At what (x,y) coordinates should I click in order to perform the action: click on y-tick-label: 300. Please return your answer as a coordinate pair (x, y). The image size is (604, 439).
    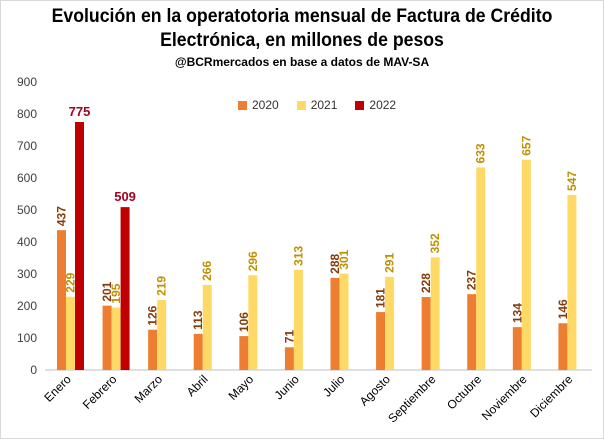
    Looking at the image, I should click on (27, 274).